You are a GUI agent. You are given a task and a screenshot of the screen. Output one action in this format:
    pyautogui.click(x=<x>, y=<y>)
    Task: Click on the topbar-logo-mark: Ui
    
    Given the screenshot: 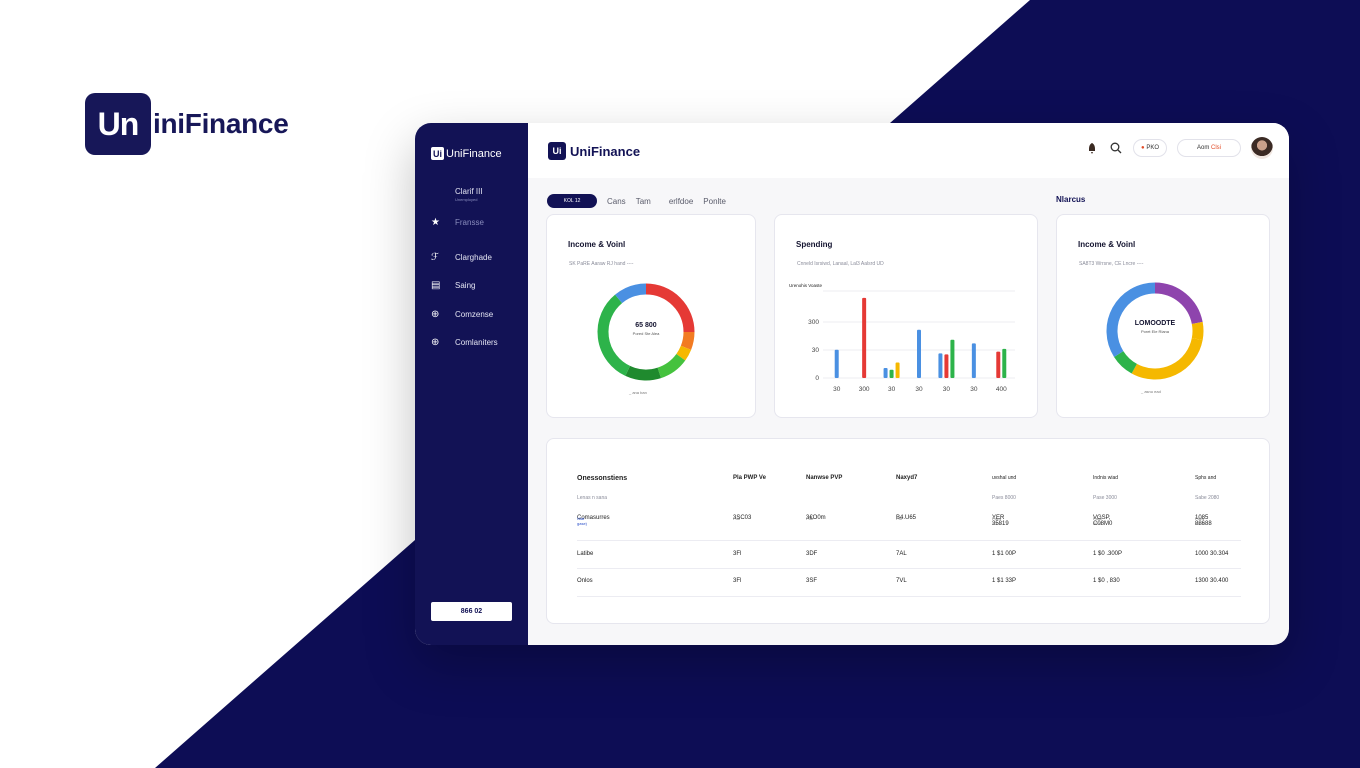 What is the action you would take?
    pyautogui.click(x=557, y=151)
    